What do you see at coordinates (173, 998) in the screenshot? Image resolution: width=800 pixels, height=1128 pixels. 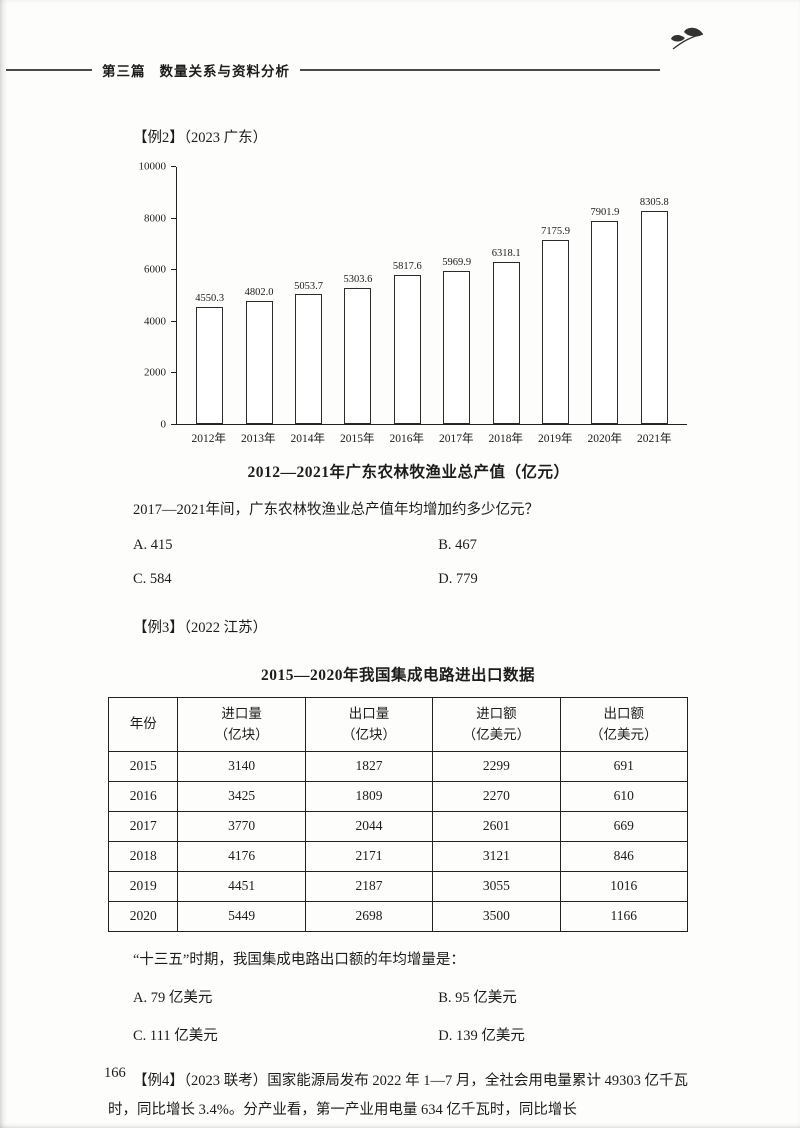 I see `example3-option-a: A. 79 亿美元` at bounding box center [173, 998].